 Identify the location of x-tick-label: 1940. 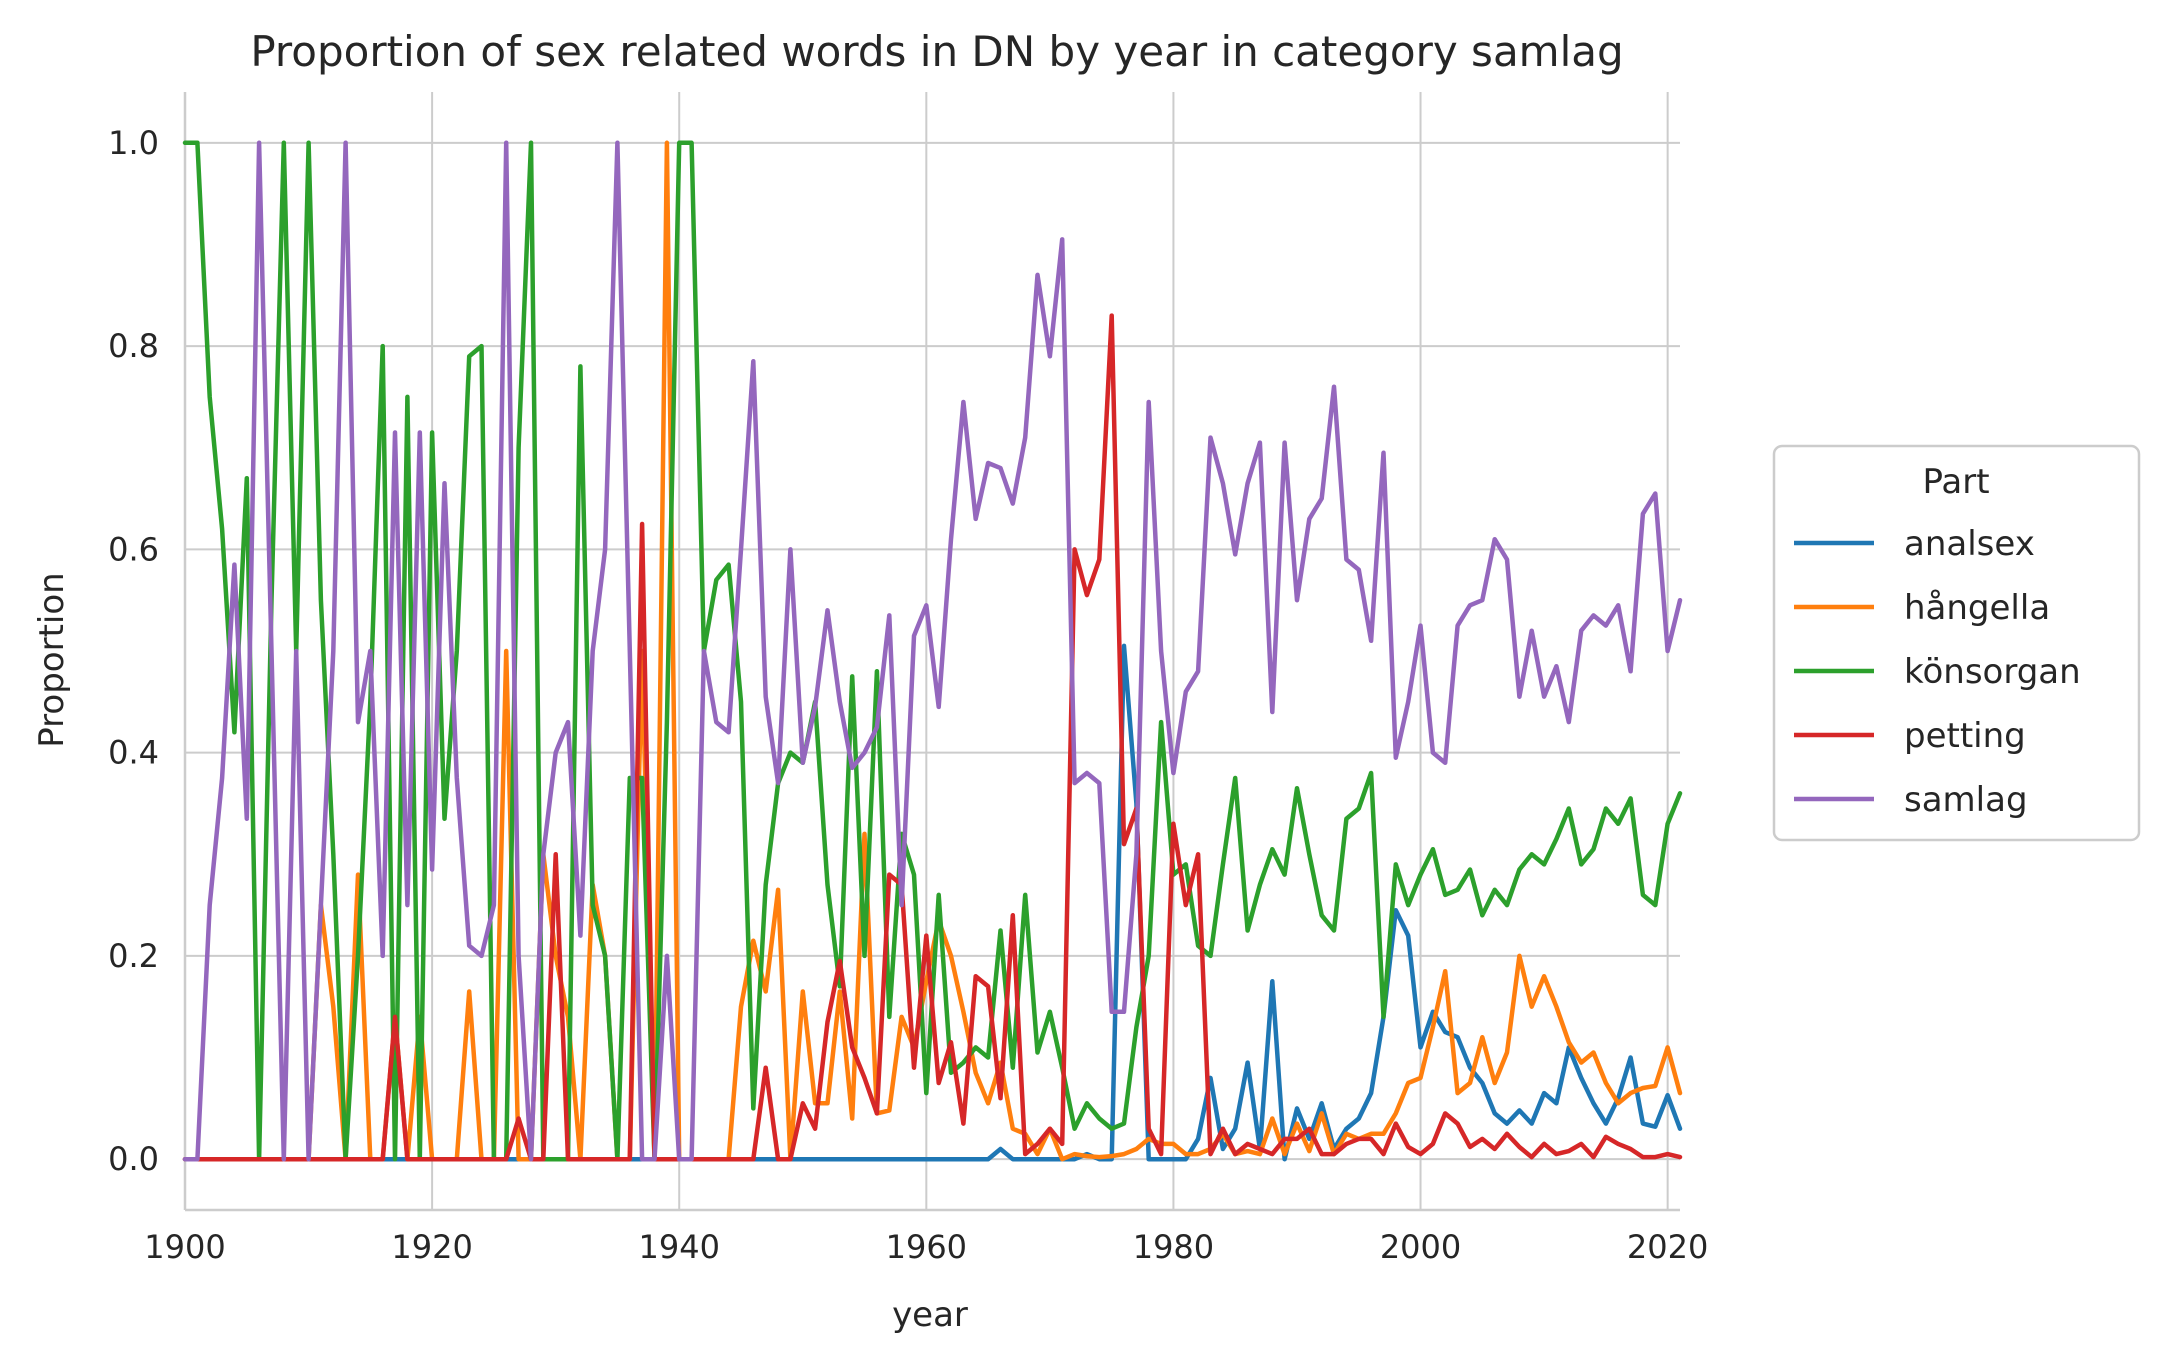
(678, 1247).